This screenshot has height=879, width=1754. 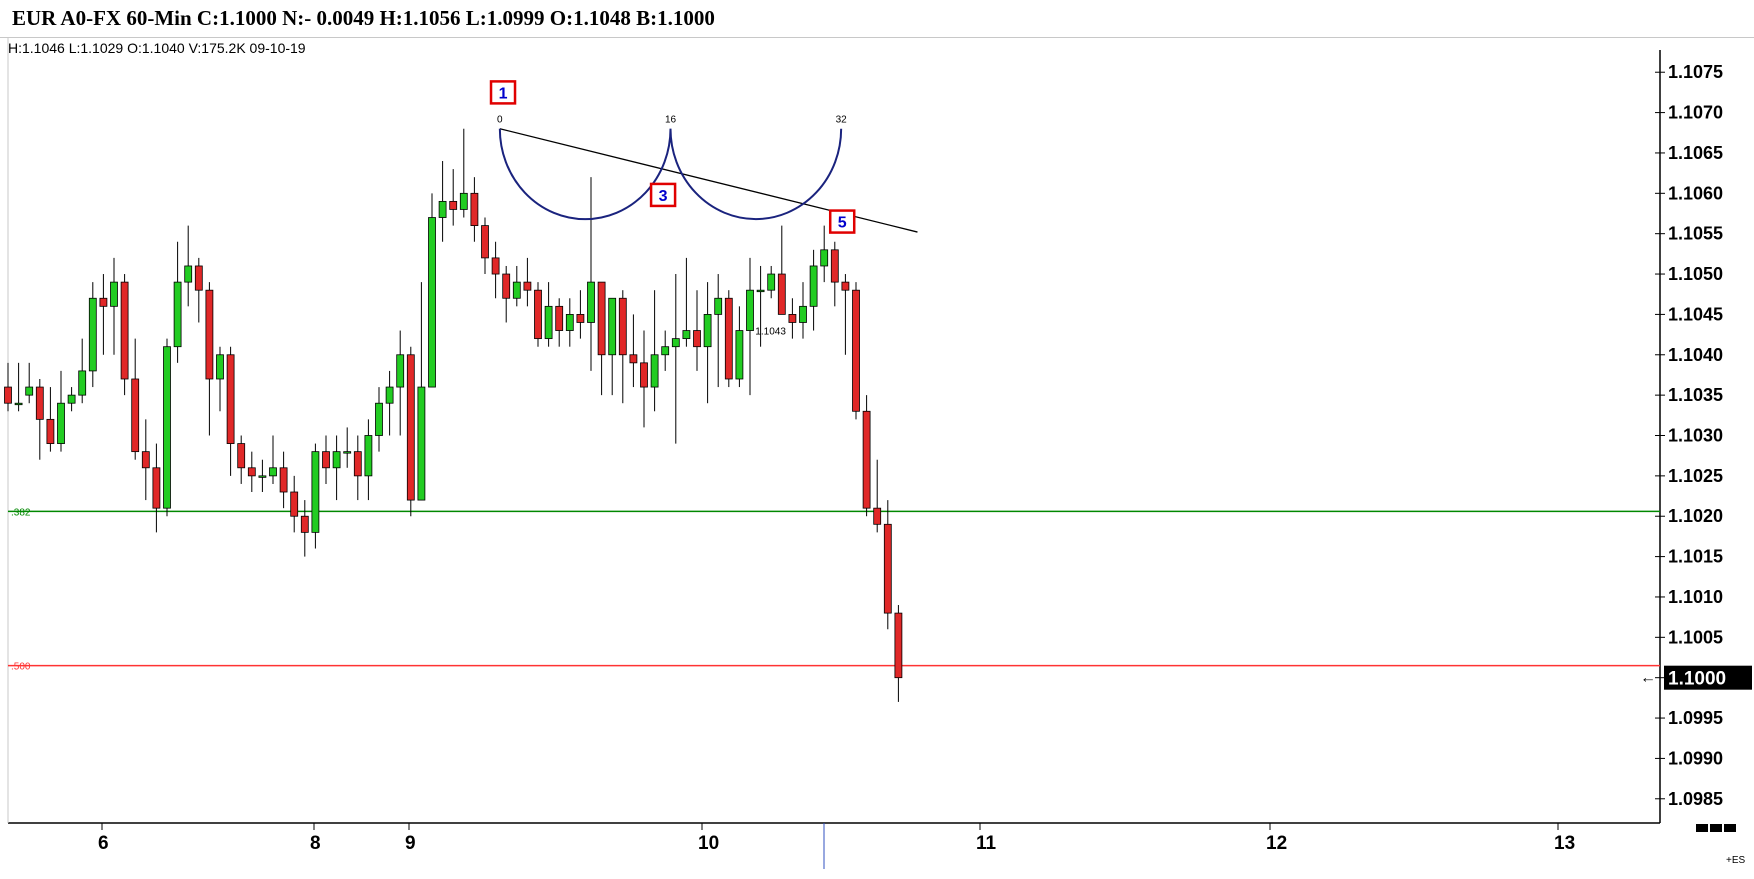 I want to click on time-axis: 6 8 9 10 11 12 13, so click(x=836, y=838).